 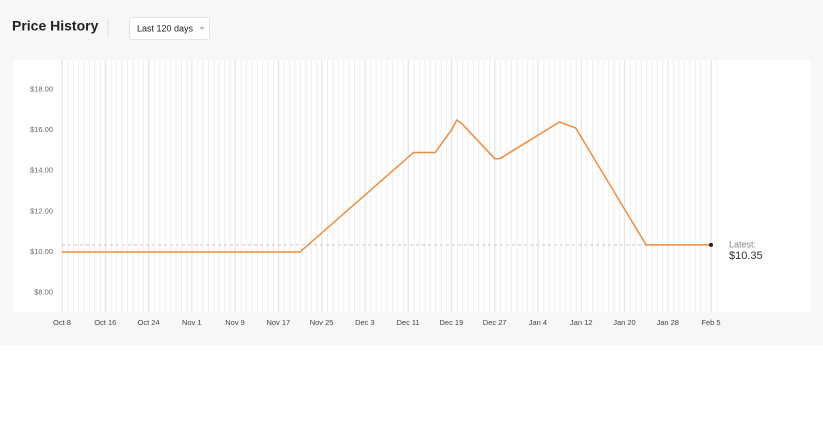 What do you see at coordinates (202, 28) in the screenshot?
I see `dropdown-caret` at bounding box center [202, 28].